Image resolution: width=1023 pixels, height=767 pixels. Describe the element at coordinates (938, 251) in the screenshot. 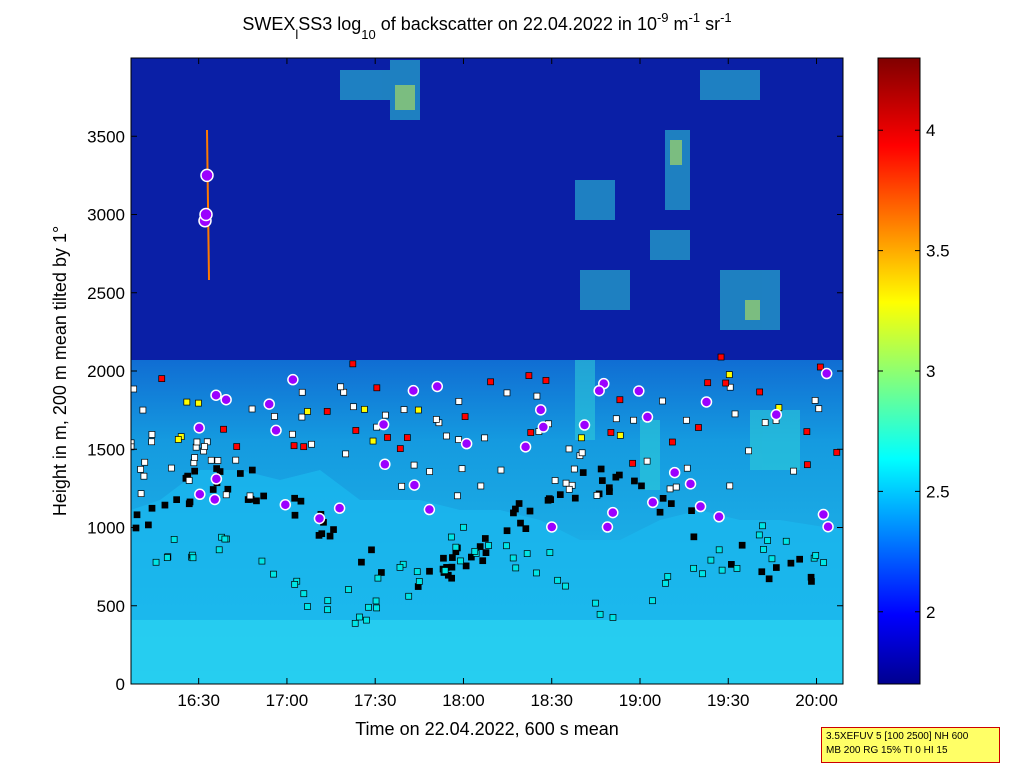

I see `colorbar-tick-label: 3.5` at that location.